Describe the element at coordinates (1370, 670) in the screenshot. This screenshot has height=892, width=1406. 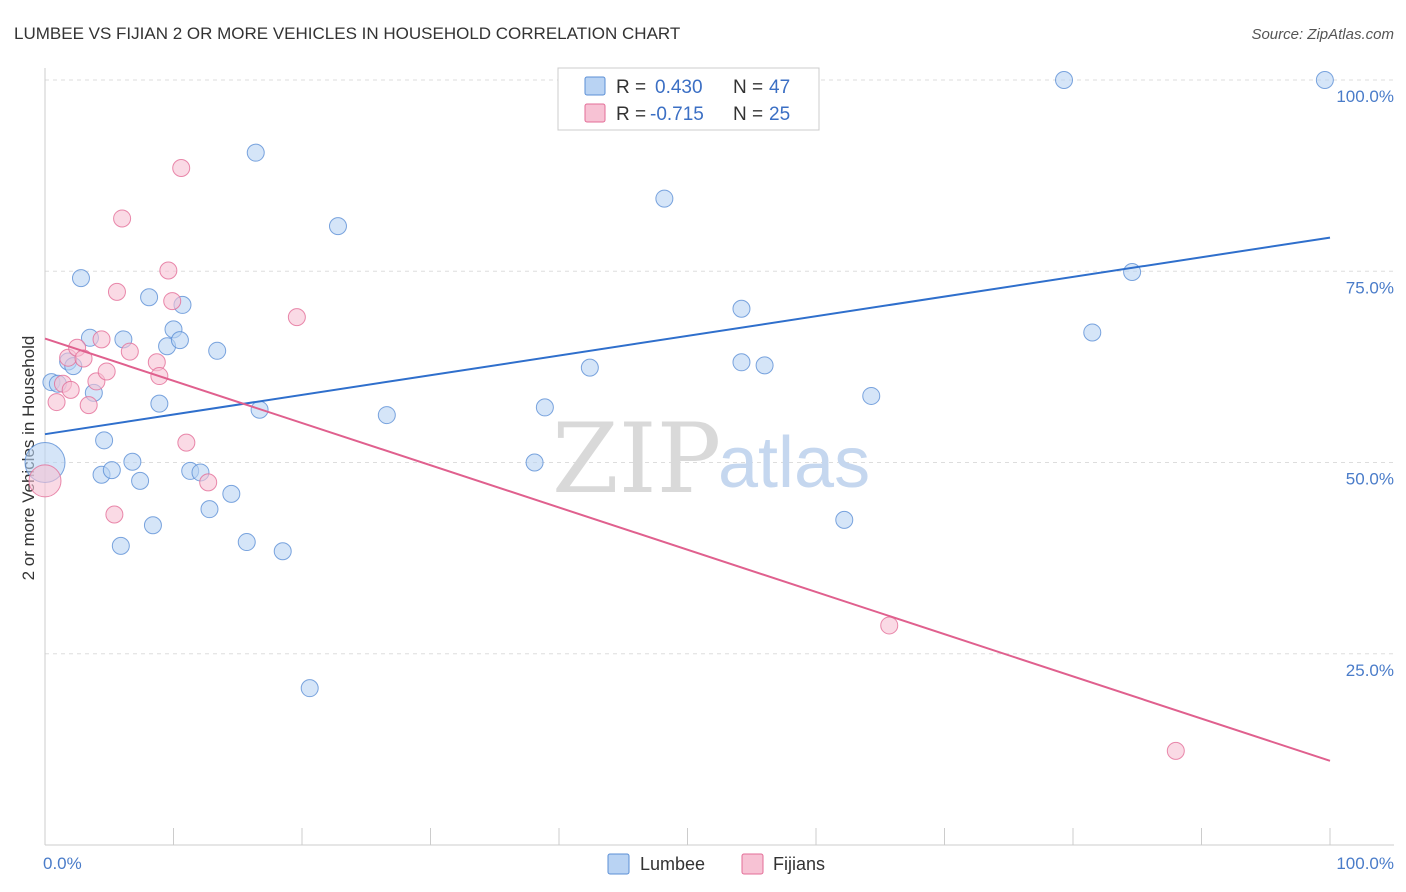
I see `y-tick-label: 25.0%` at that location.